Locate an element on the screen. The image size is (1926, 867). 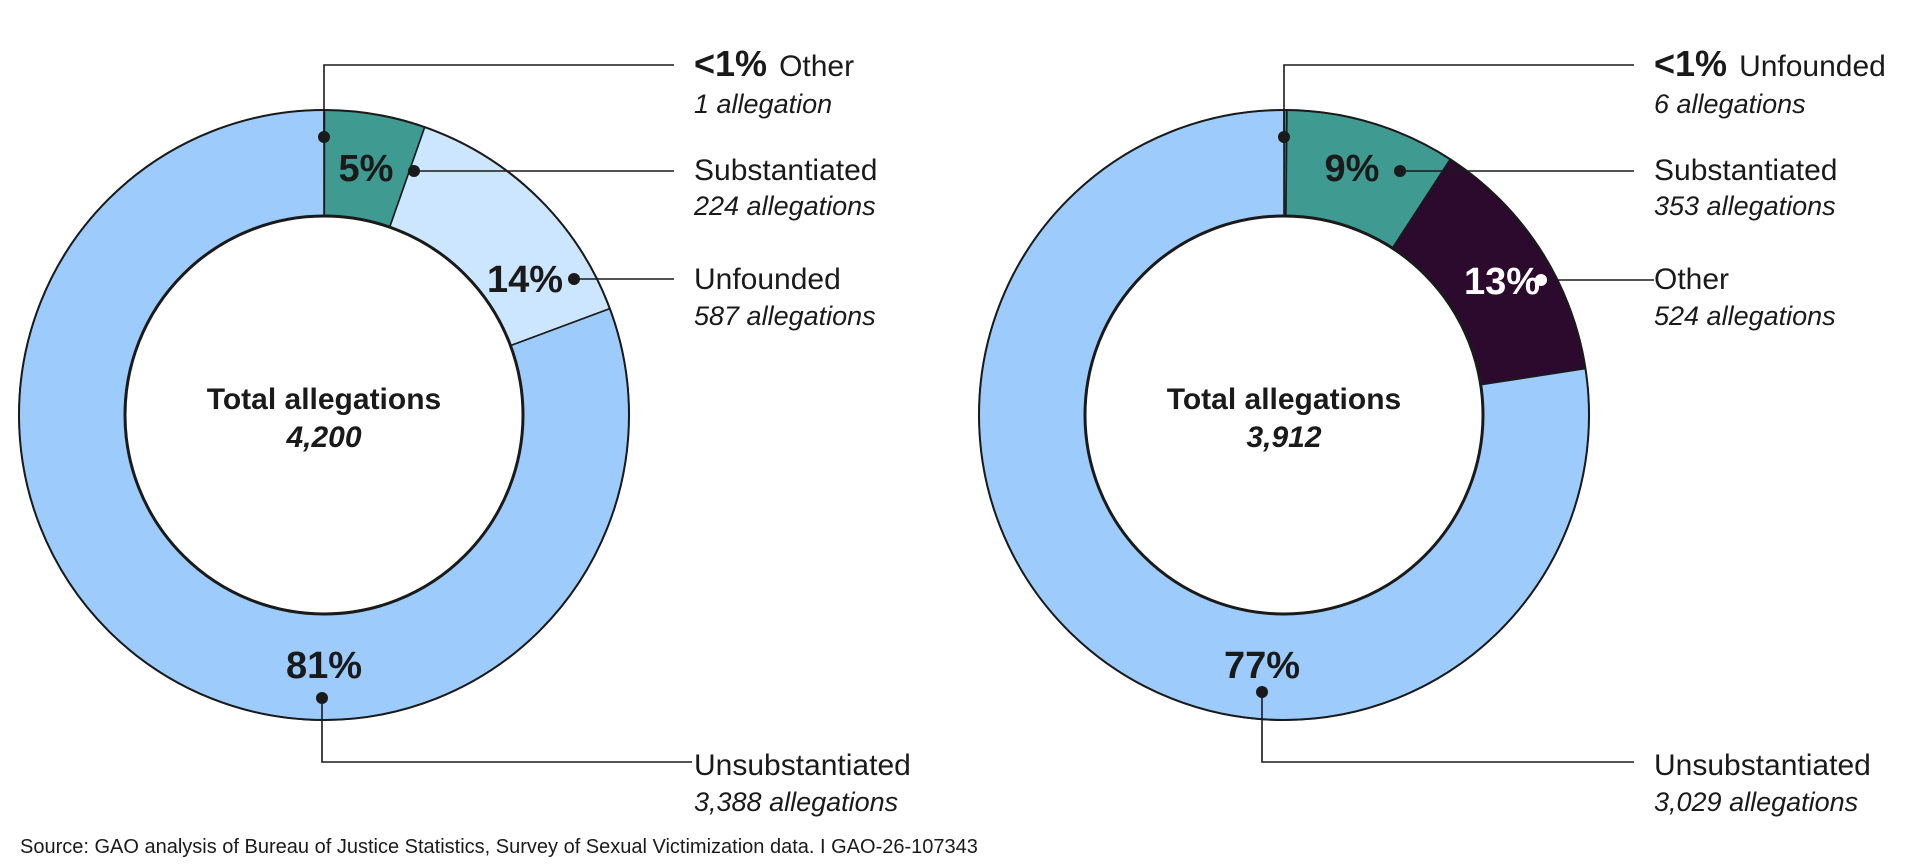
slice-category-label: <1% Other is located at coordinates (774, 63).